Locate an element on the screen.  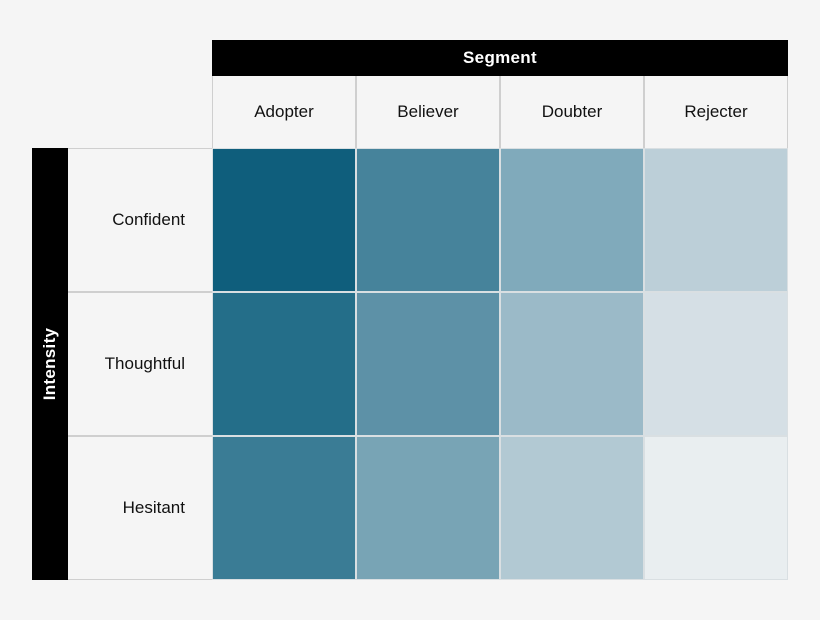
column-header-believer: Believer is located at coordinates (428, 112).